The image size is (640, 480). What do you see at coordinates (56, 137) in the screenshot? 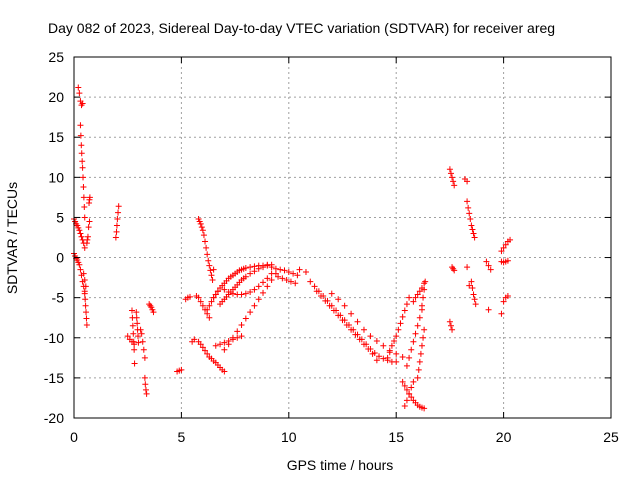
I see `y-tick-label: 15` at bounding box center [56, 137].